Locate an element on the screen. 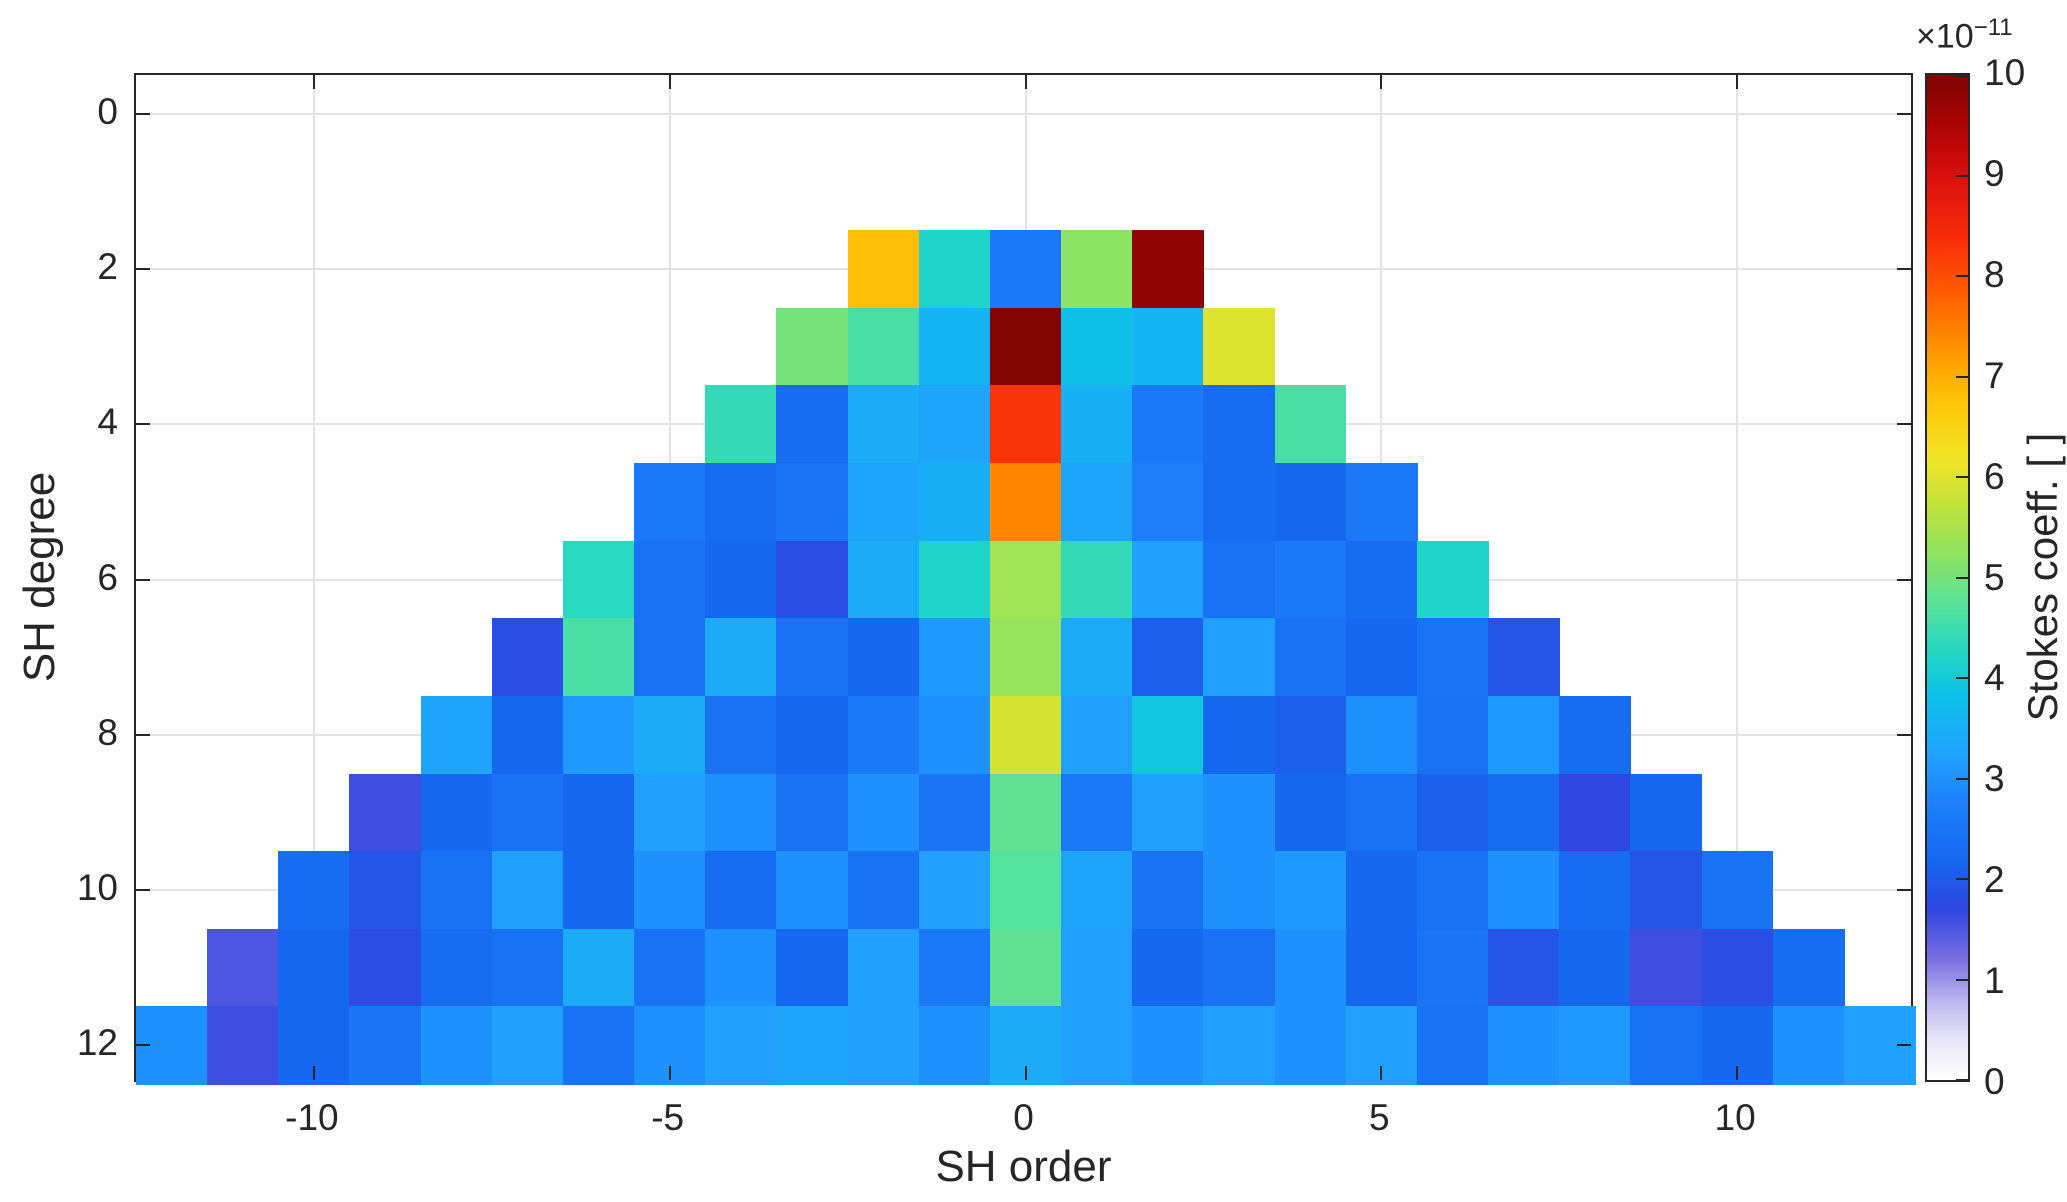 This screenshot has height=1202, width=2067. x-tick-label: 5 is located at coordinates (1379, 1117).